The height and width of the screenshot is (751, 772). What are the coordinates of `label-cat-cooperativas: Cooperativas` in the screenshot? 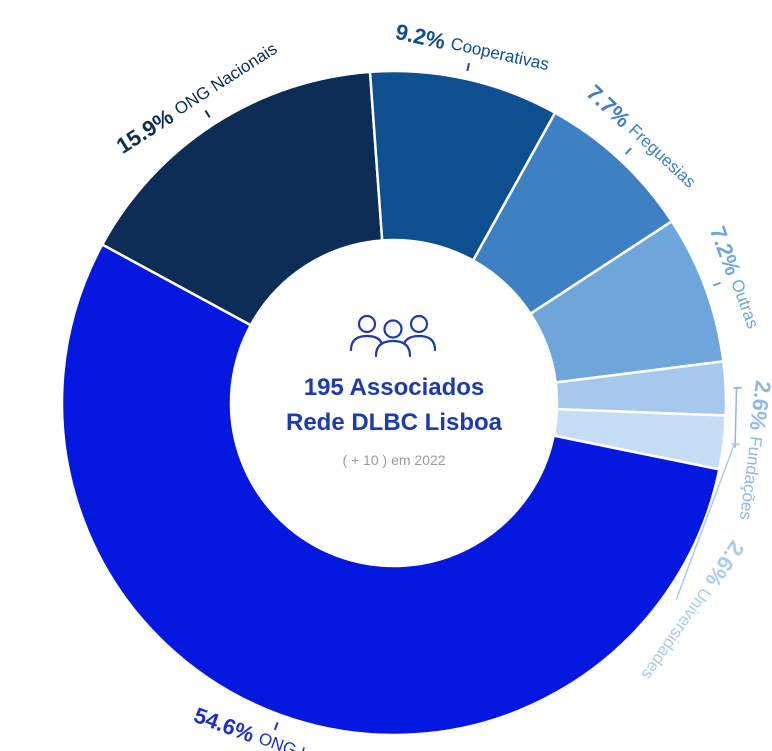 It's located at (500, 55).